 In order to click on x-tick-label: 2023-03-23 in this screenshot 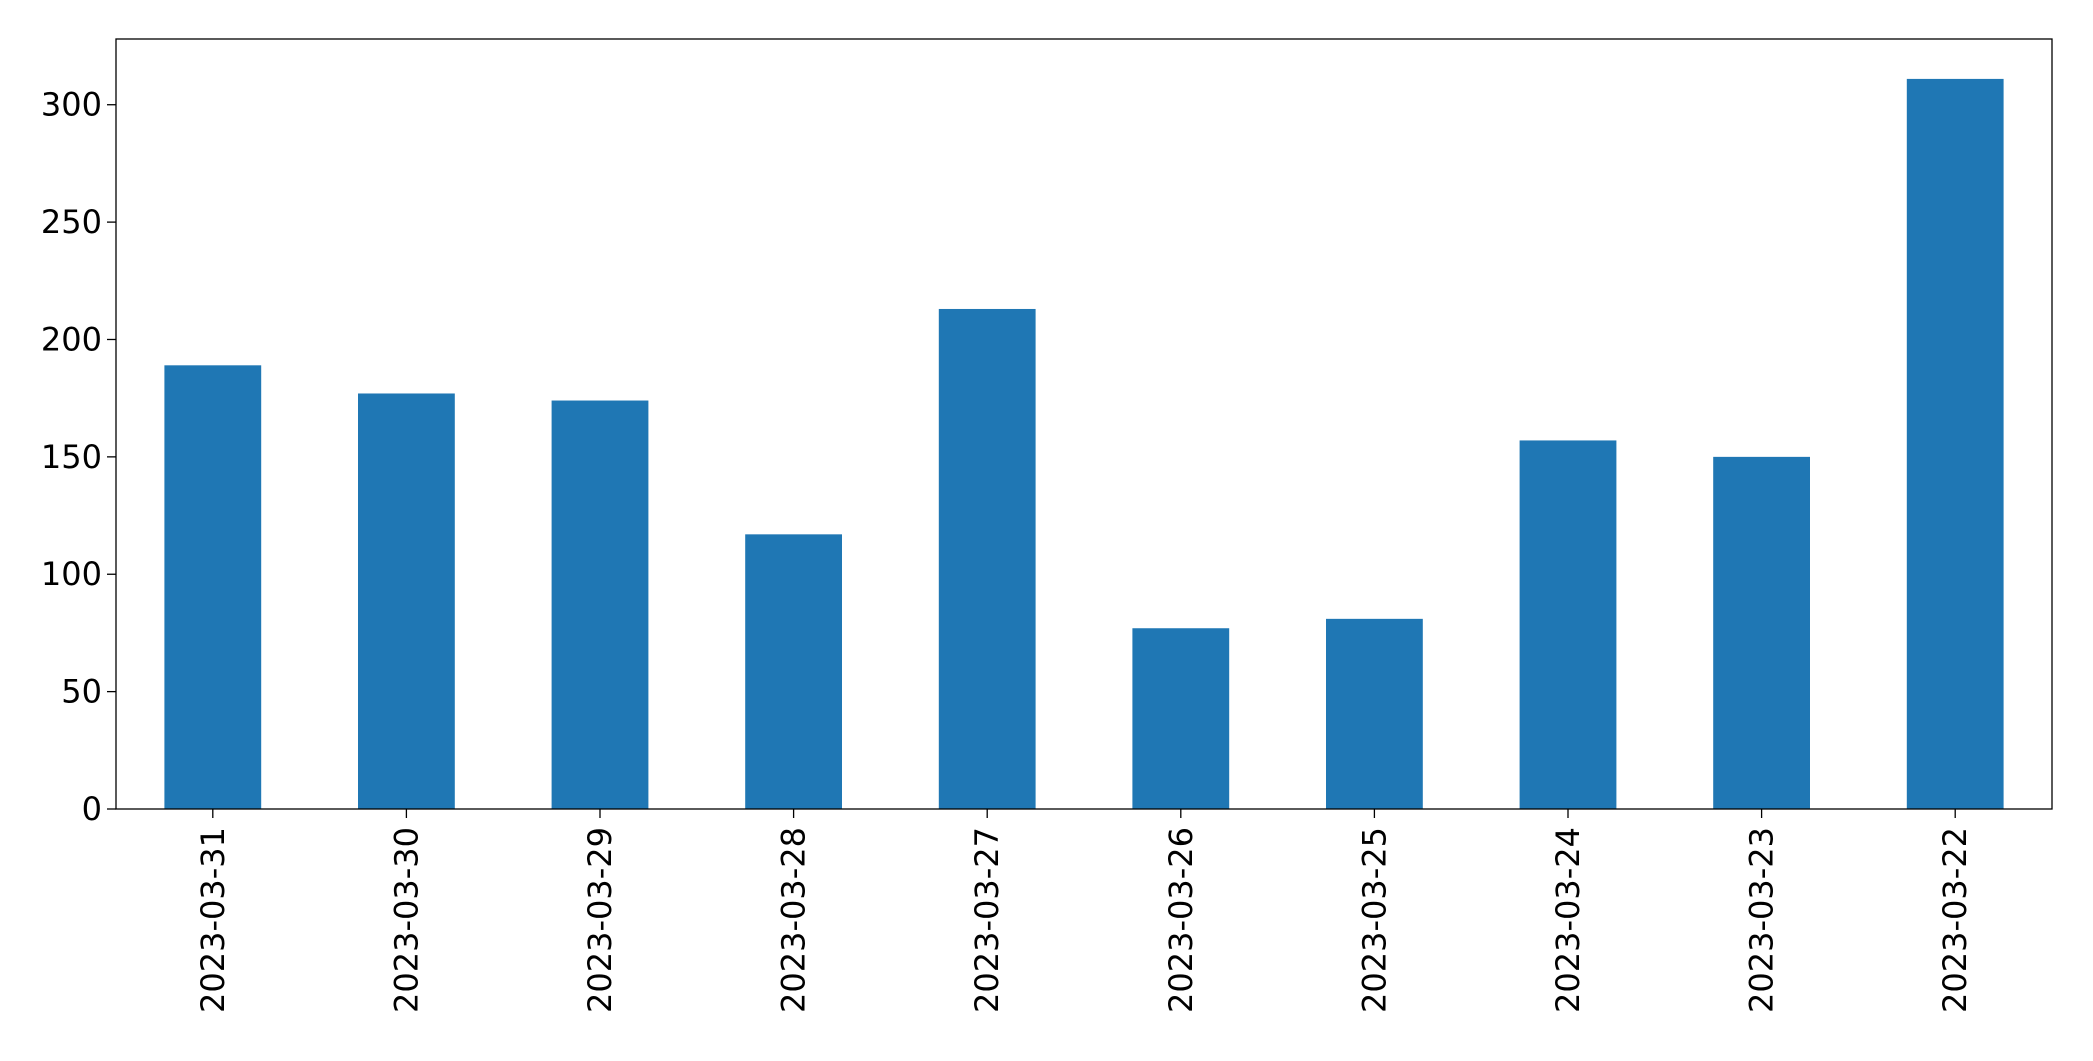, I will do `click(1762, 920)`.